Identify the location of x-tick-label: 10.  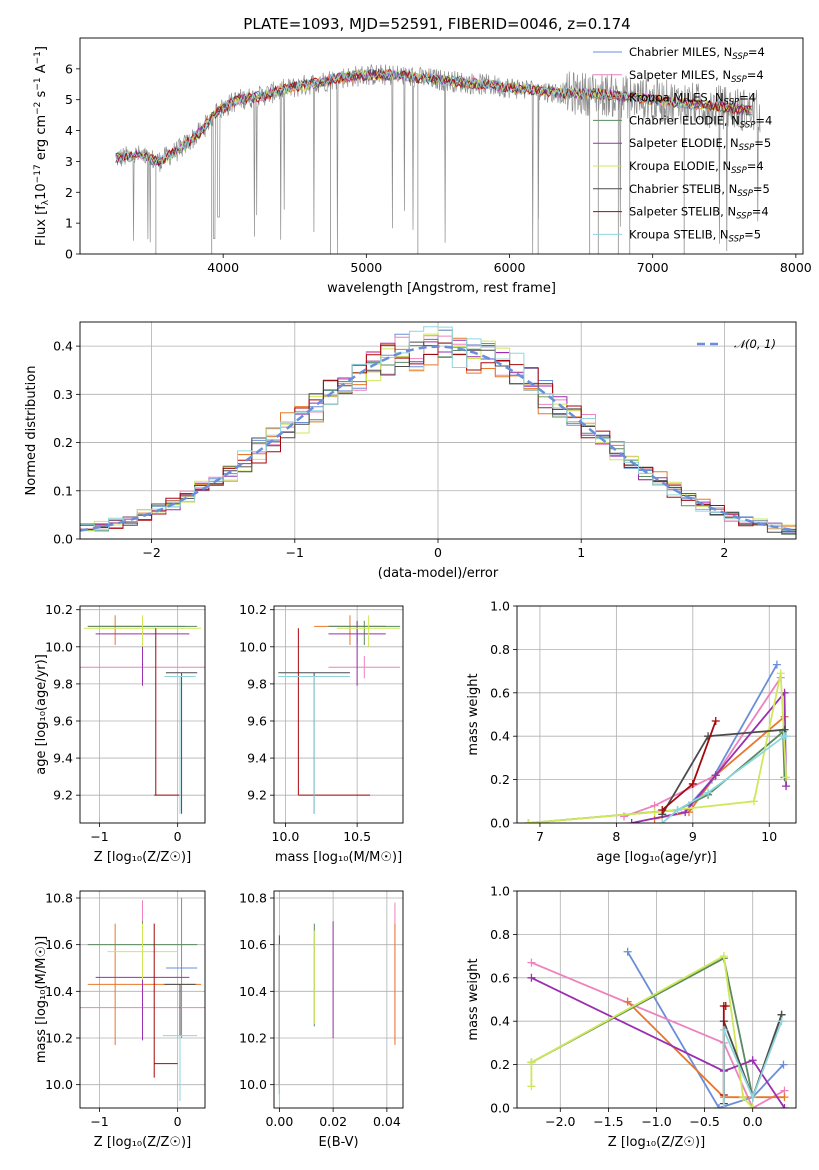
(769, 836).